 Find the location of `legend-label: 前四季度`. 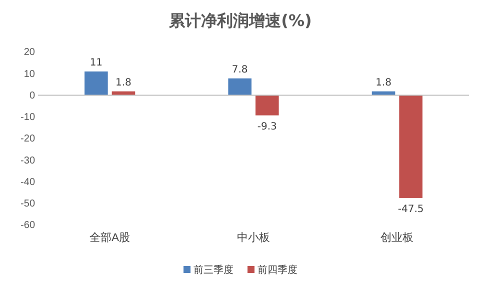

legend-label: 前四季度 is located at coordinates (278, 270).